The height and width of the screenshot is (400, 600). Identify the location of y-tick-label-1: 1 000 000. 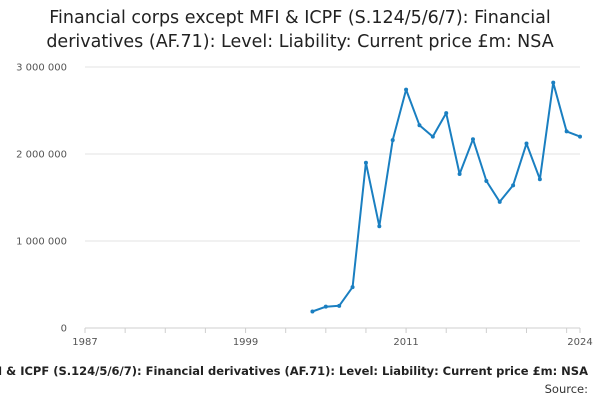
(41, 242).